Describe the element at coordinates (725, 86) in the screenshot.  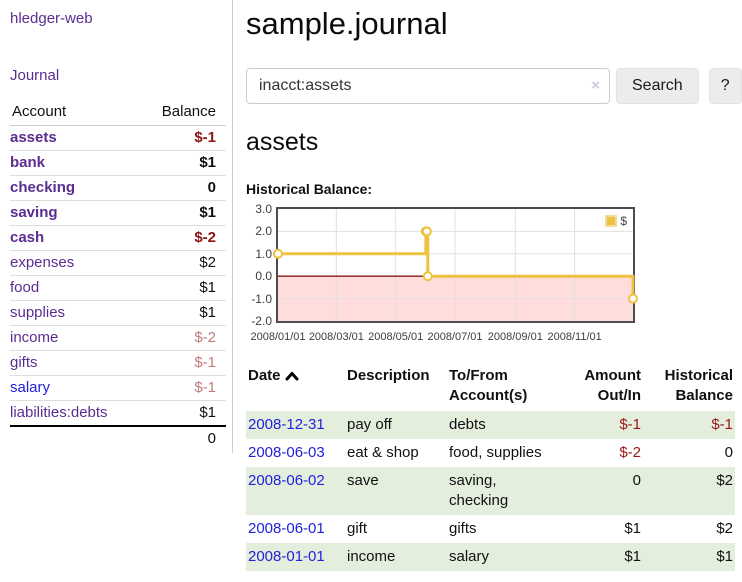
I see `help-button: ?` at that location.